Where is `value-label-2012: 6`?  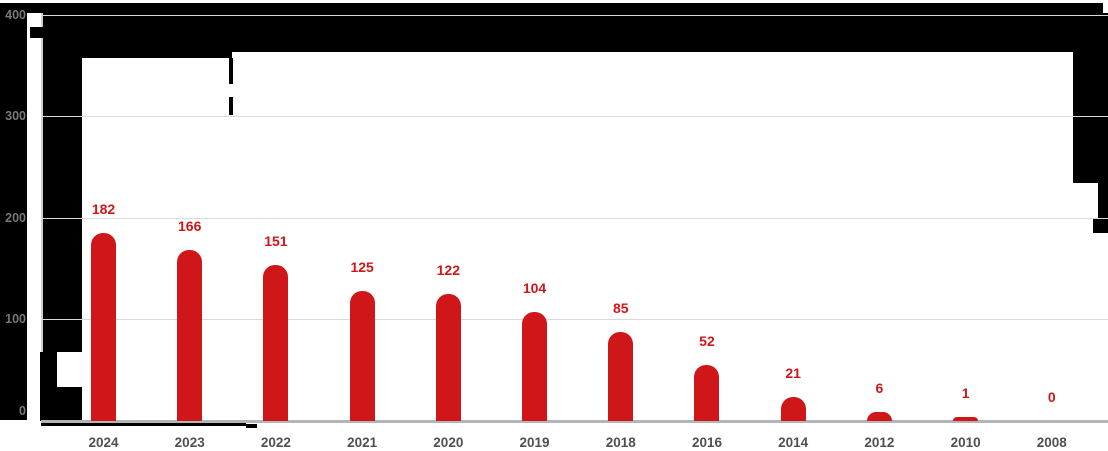 value-label-2012: 6 is located at coordinates (879, 387).